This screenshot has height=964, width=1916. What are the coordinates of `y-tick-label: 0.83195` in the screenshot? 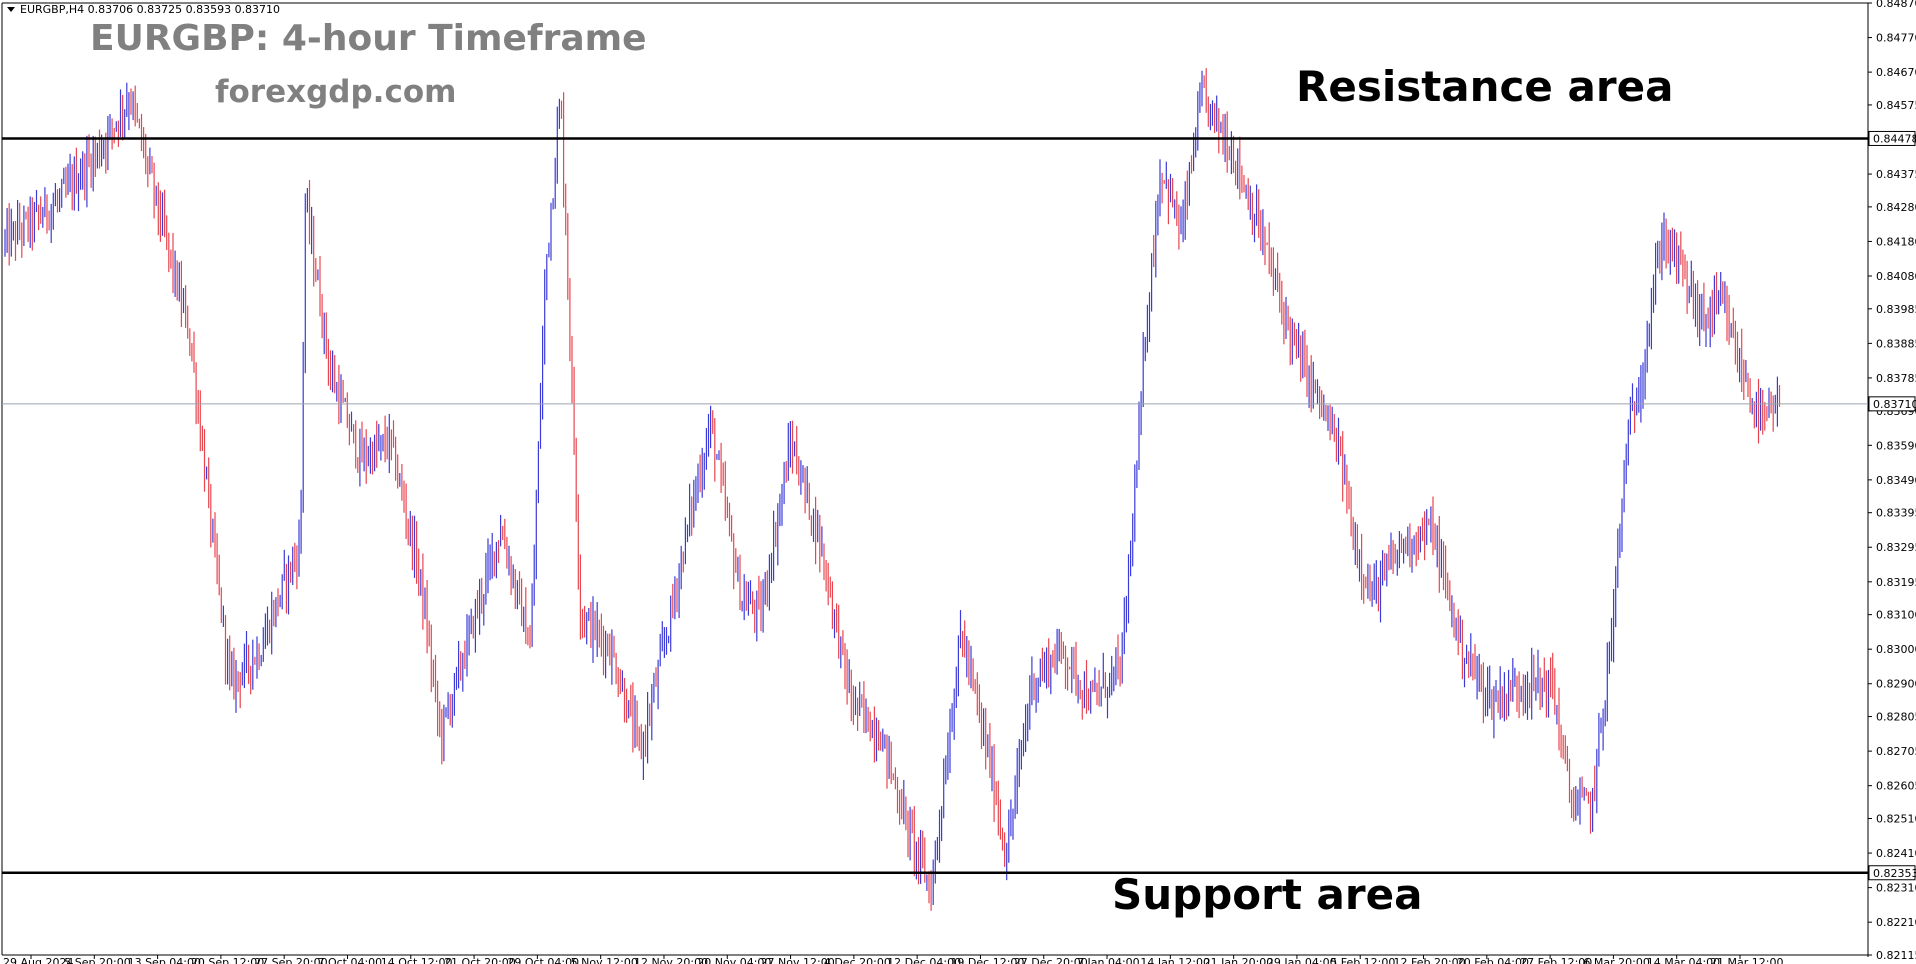 It's located at (1896, 582).